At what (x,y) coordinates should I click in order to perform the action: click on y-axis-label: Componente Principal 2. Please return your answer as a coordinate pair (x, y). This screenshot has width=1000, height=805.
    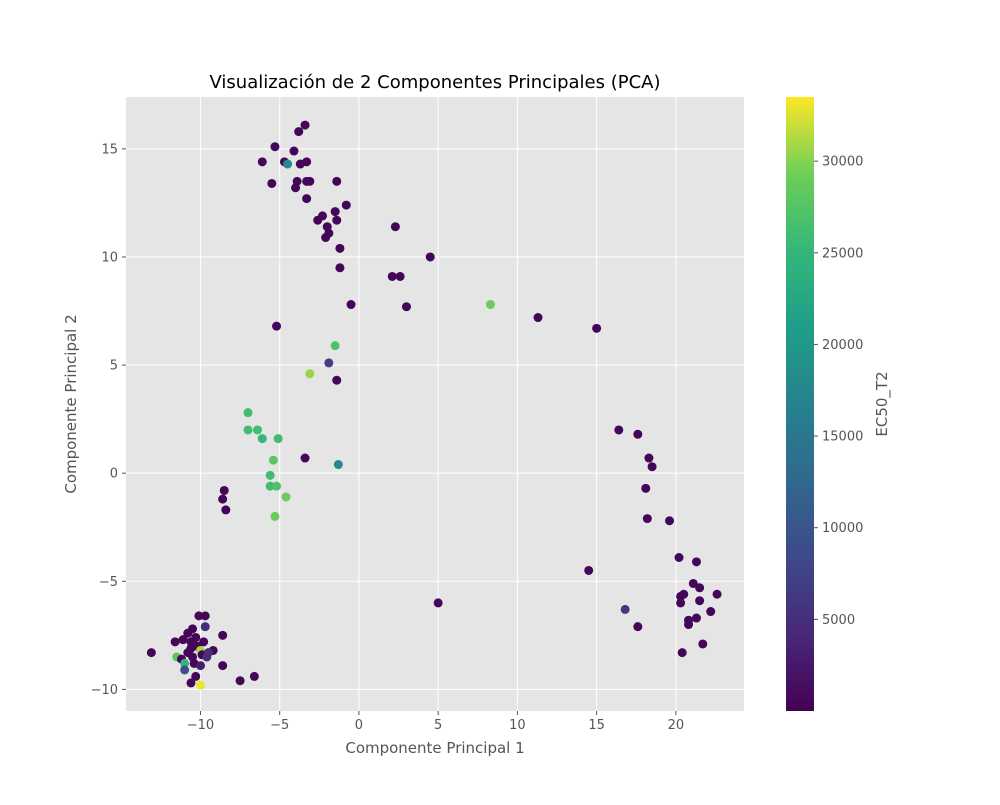
    Looking at the image, I should click on (71, 403).